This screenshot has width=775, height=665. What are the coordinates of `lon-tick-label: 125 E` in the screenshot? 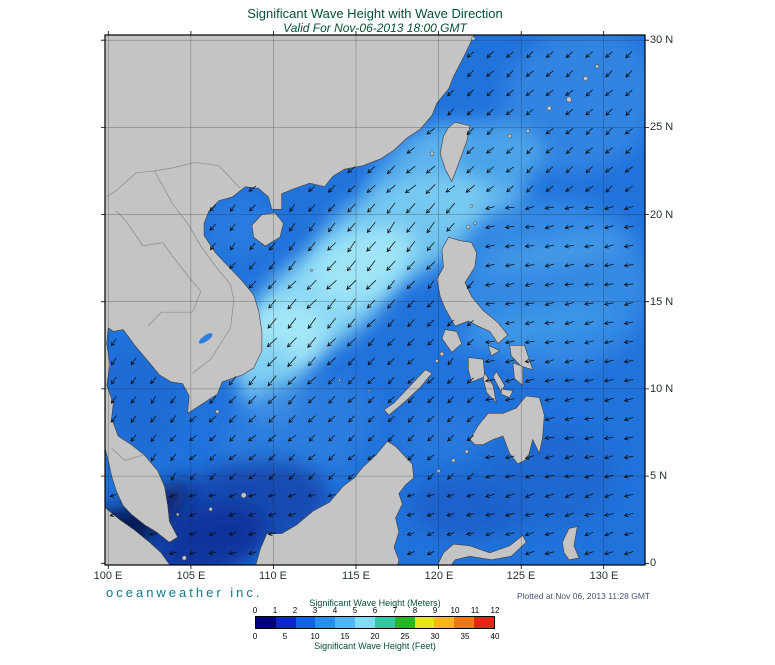 It's located at (521, 576).